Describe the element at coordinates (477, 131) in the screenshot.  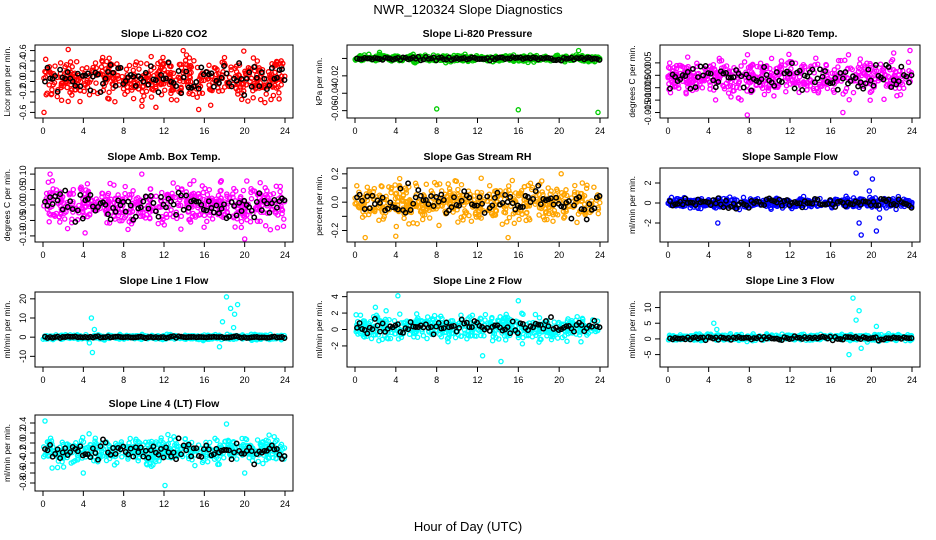
I see `x-tick-label: 12` at that location.